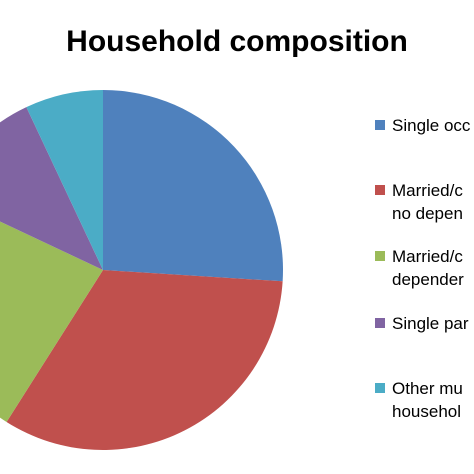 Image resolution: width=474 pixels, height=474 pixels. Describe the element at coordinates (430, 323) in the screenshot. I see `legend-label: Single par` at that location.